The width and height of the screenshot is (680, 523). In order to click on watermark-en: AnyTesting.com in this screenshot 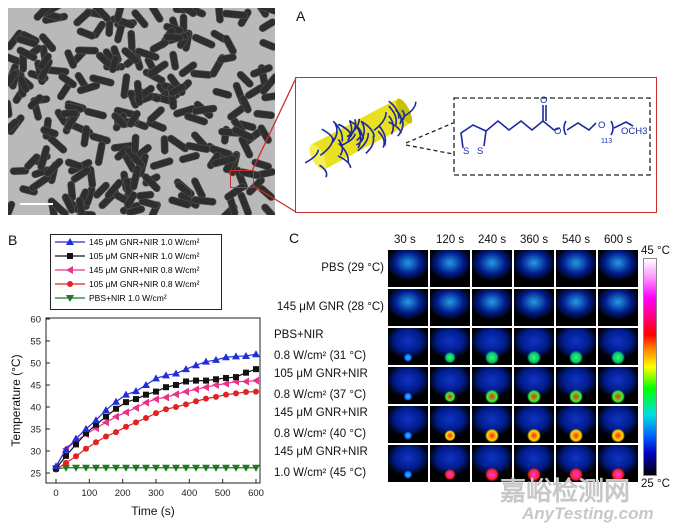, I will do `click(588, 513)`.